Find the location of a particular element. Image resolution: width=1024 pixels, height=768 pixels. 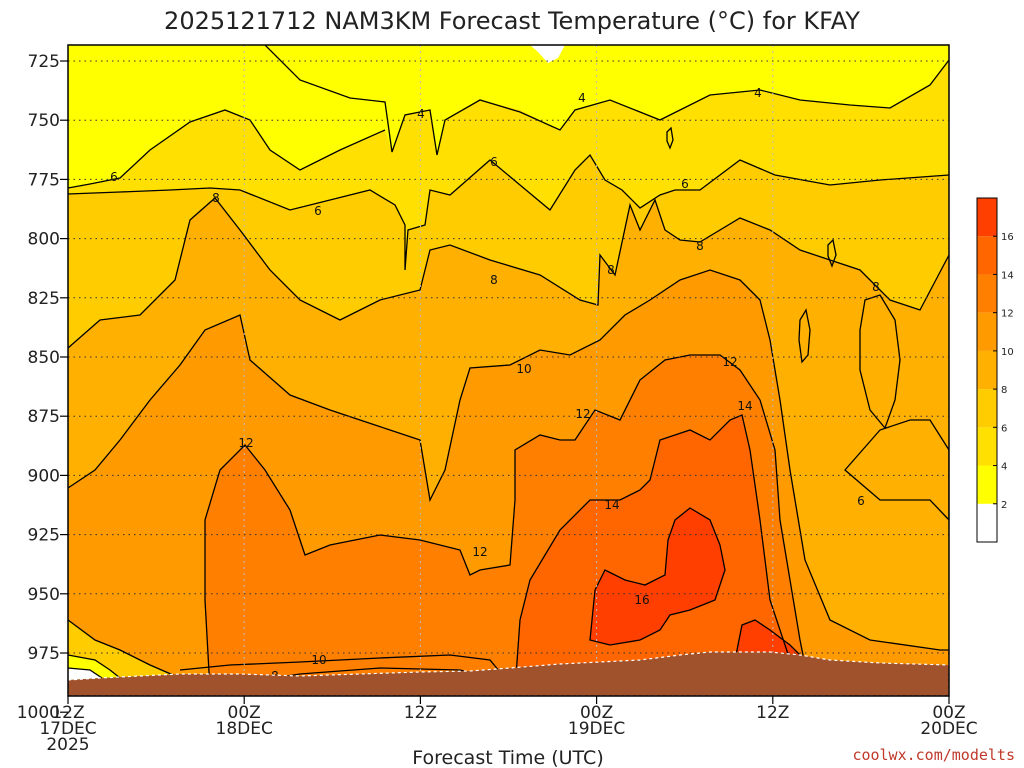

x-tick-label: 17DEC is located at coordinates (67, 729).